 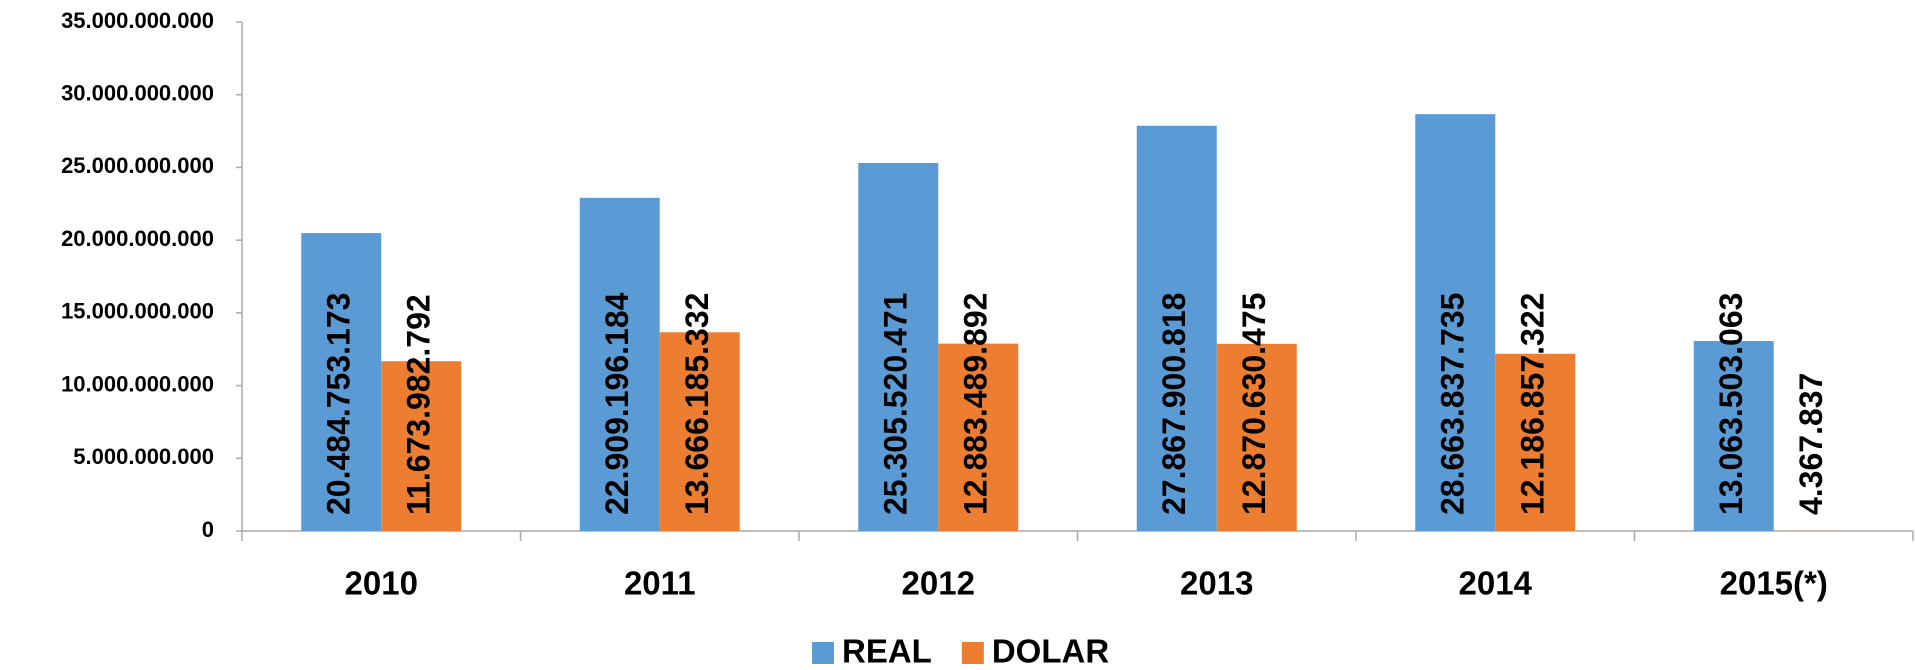 I want to click on x-tick-label: 2014, so click(x=1496, y=583).